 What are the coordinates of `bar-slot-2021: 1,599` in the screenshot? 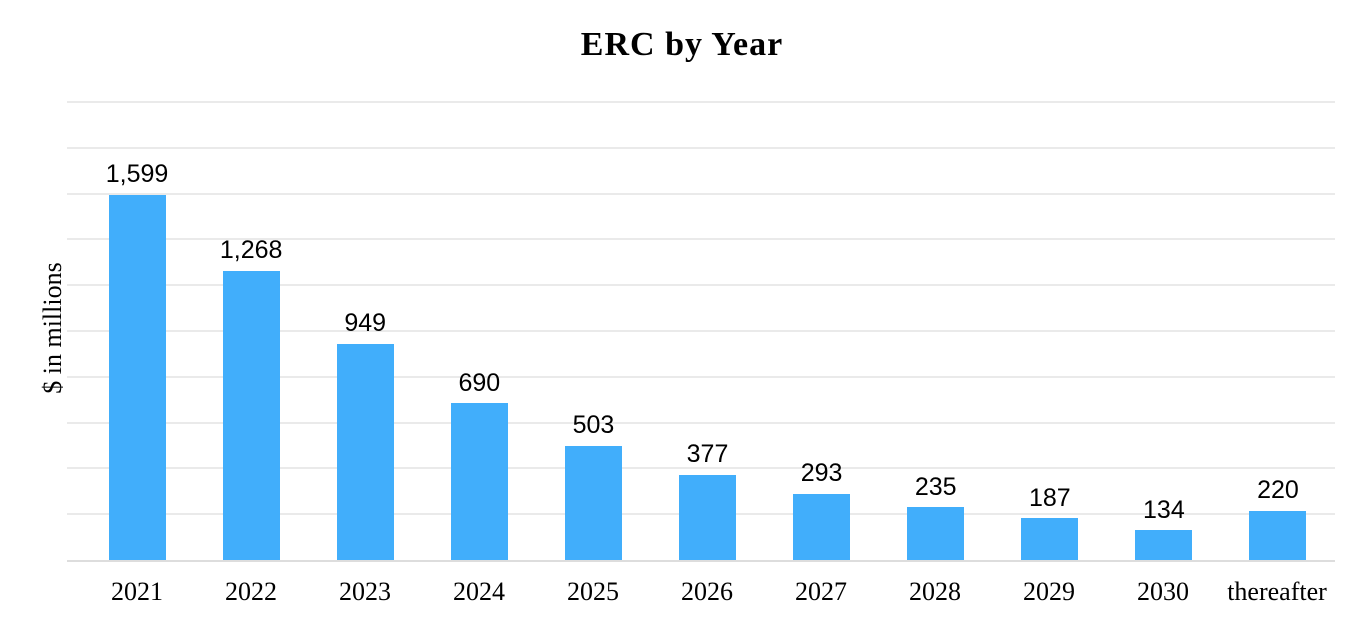 It's located at (137, 332).